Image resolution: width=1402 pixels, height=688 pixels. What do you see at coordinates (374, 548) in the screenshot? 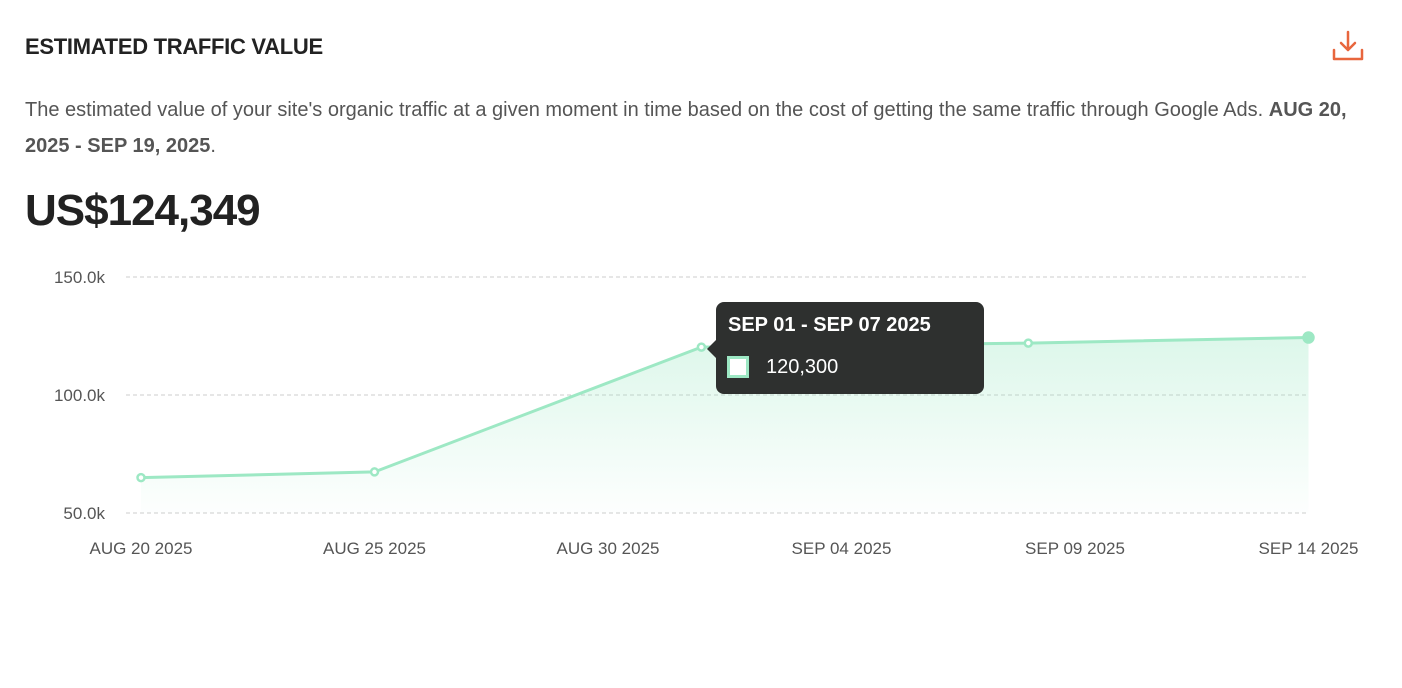
I see `x-tick-label: AUG 25 2025` at bounding box center [374, 548].